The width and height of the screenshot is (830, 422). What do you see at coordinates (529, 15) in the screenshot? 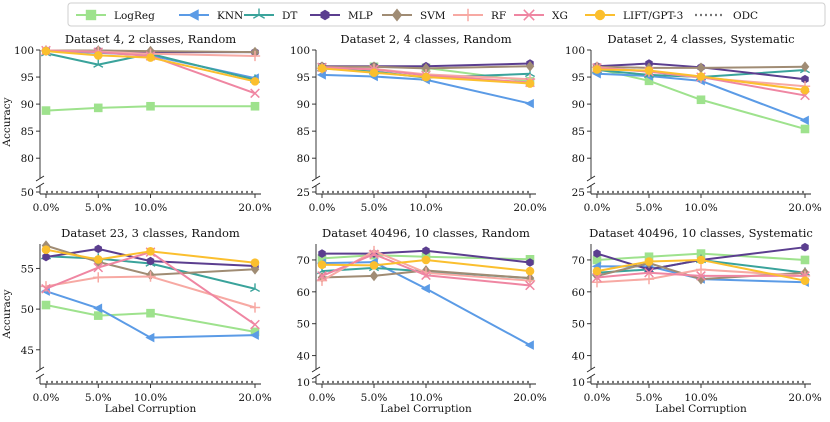
I see `legend-marker-xg` at bounding box center [529, 15].